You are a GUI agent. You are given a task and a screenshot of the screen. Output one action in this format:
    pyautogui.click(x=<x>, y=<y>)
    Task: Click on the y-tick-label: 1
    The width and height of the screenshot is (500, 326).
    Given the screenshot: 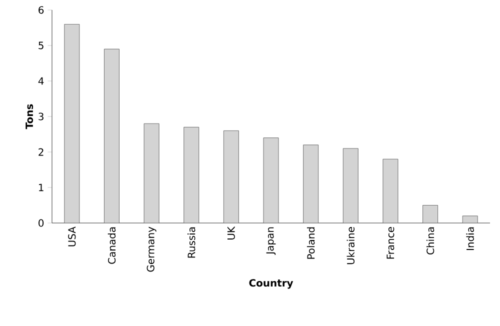 What is the action you would take?
    pyautogui.click(x=41, y=188)
    